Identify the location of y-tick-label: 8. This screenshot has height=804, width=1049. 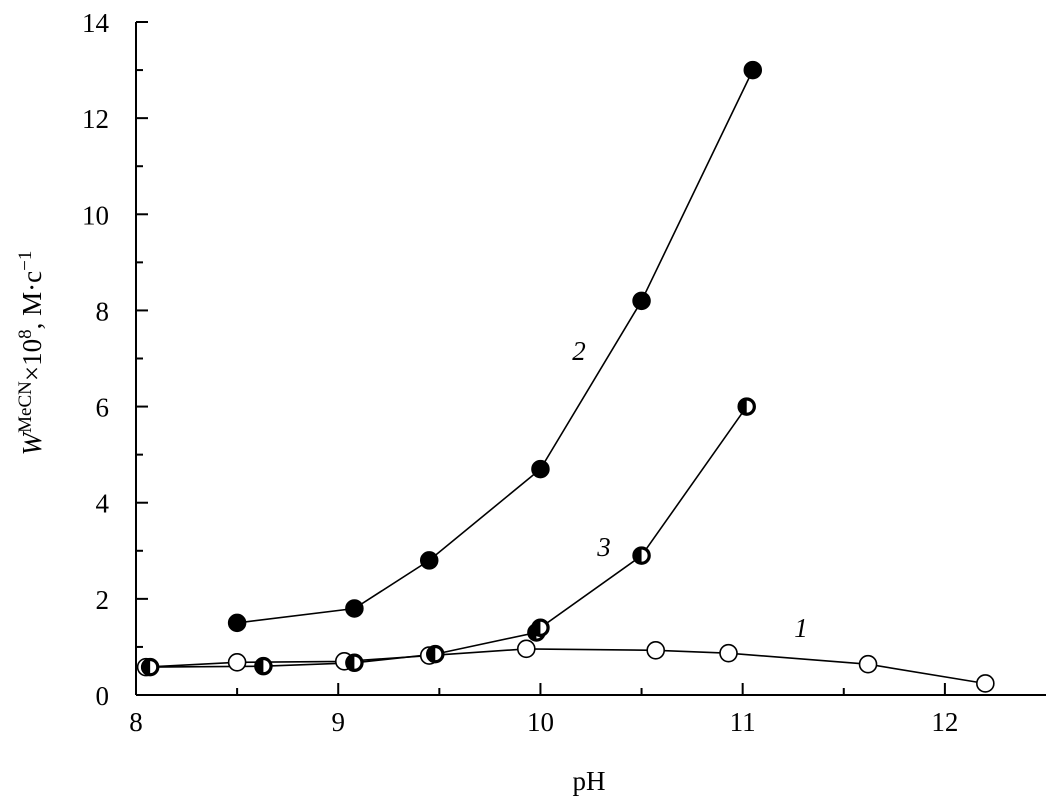
(103, 311).